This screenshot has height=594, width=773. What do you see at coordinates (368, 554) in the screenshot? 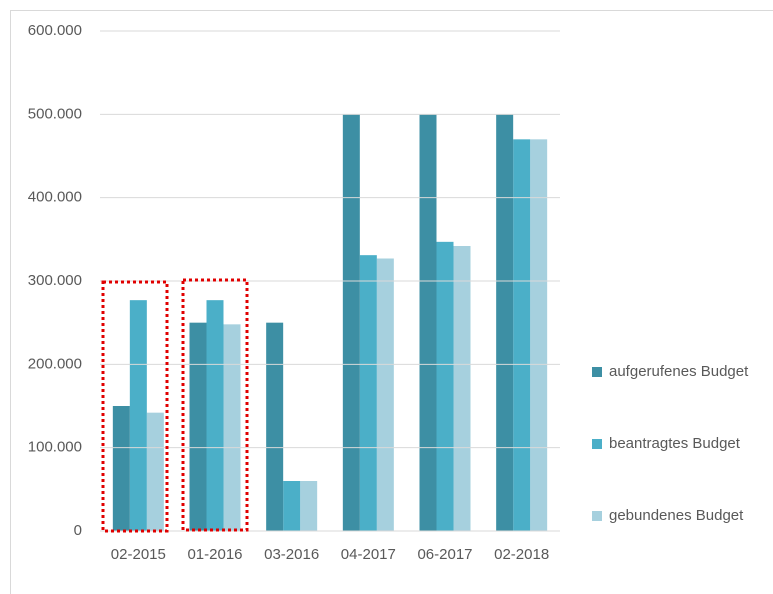
I see `x-tick-label: 04-2017` at bounding box center [368, 554].